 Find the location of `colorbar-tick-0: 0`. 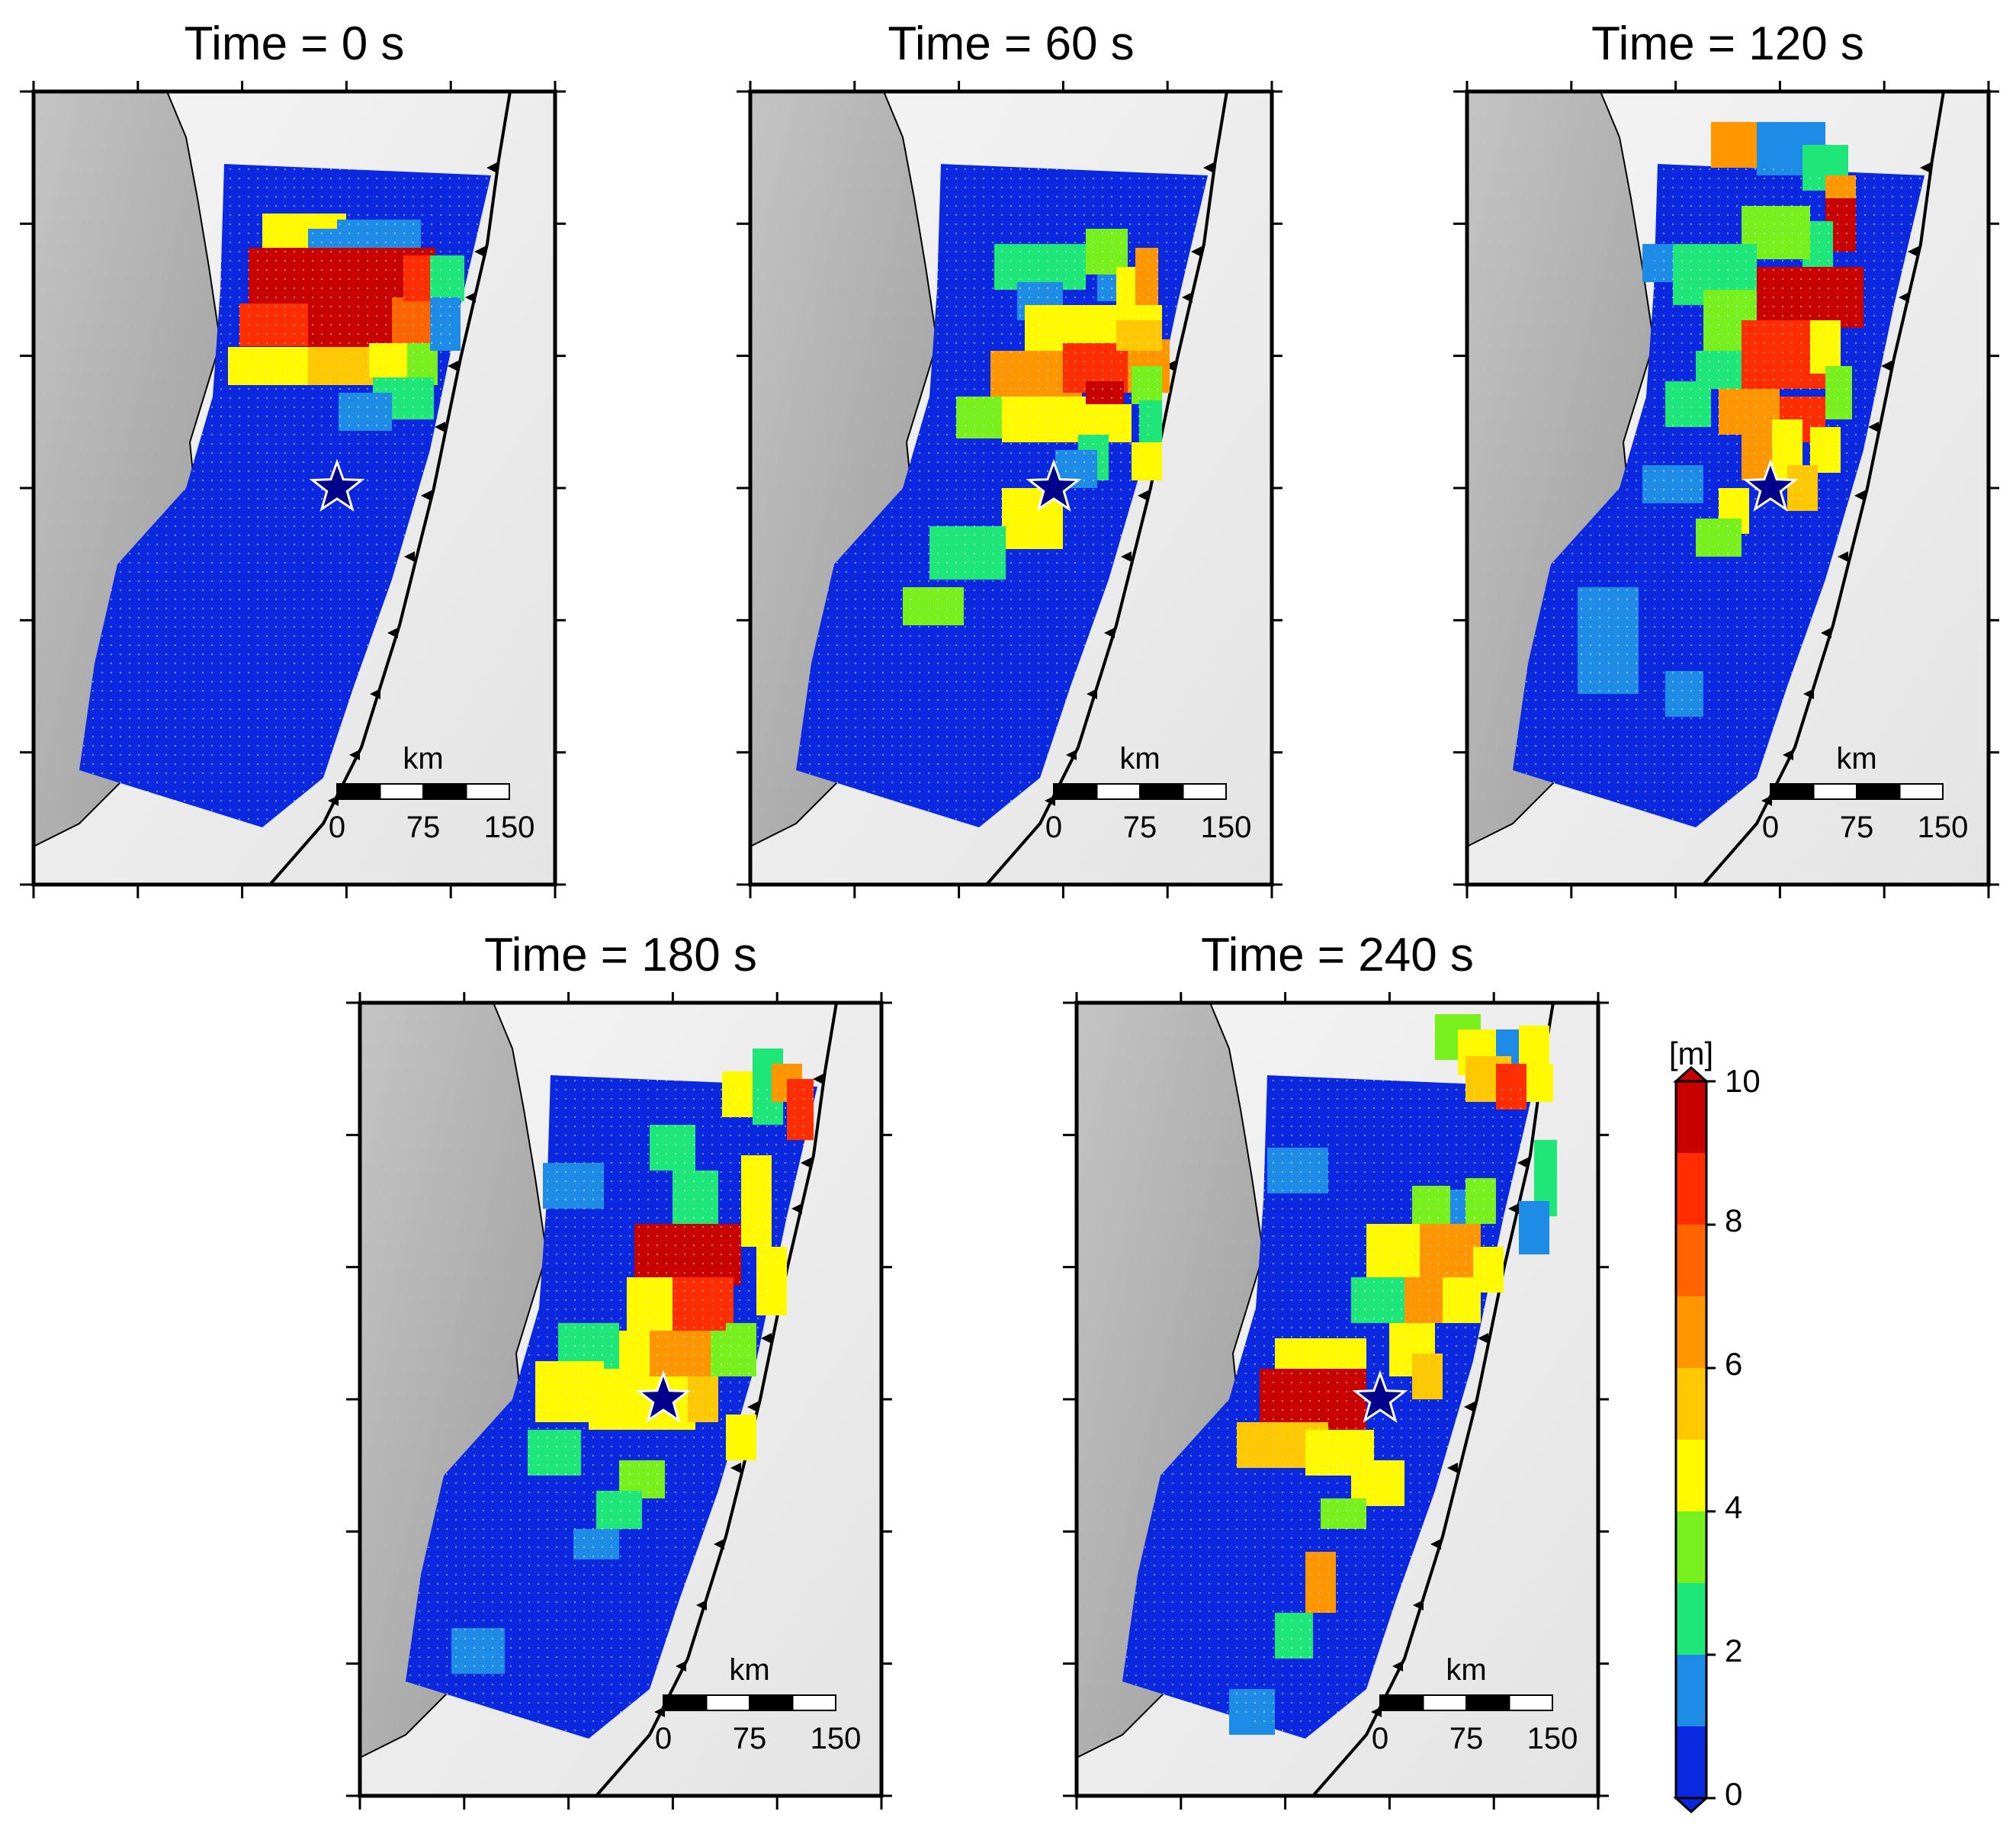

colorbar-tick-0: 0 is located at coordinates (1733, 1794).